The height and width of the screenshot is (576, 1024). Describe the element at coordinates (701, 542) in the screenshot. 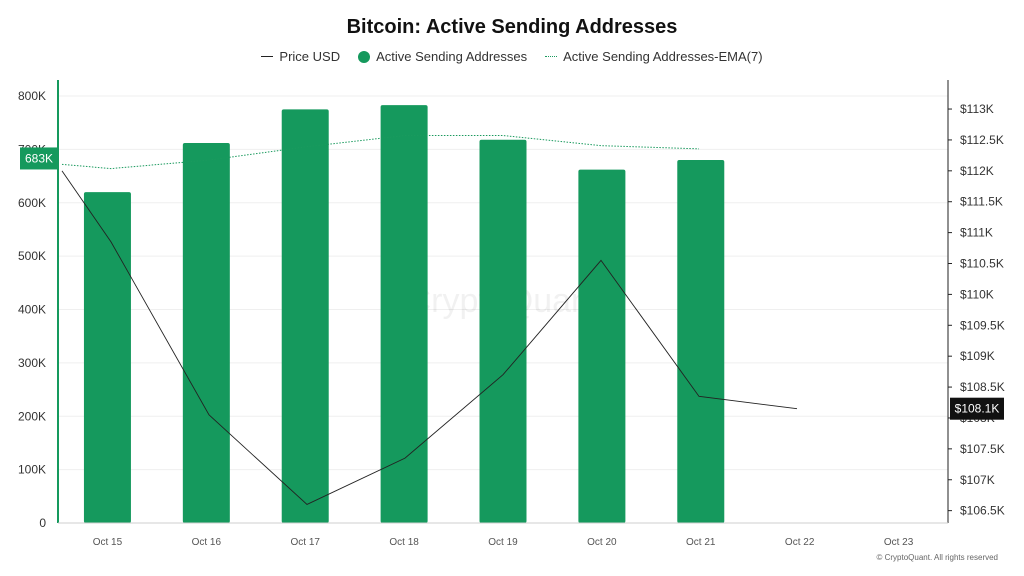

I see `x-tick-label: Oct 21` at that location.